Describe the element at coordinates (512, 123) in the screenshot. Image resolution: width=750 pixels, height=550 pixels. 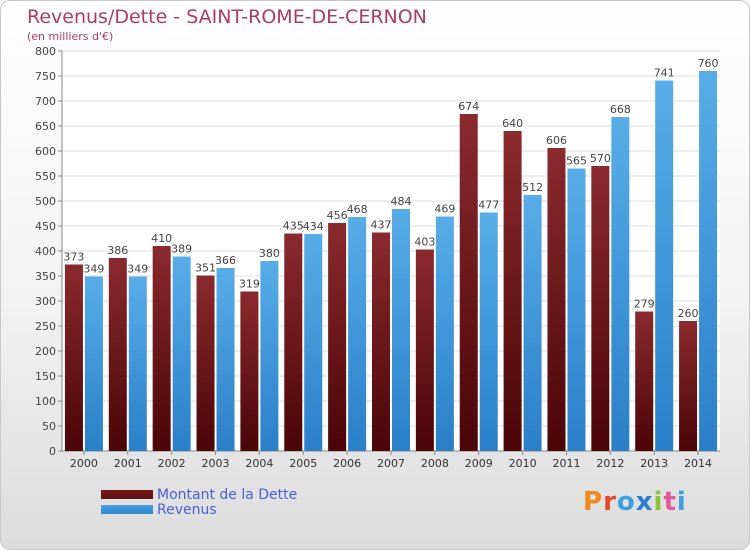
I see `data-label: 640` at that location.